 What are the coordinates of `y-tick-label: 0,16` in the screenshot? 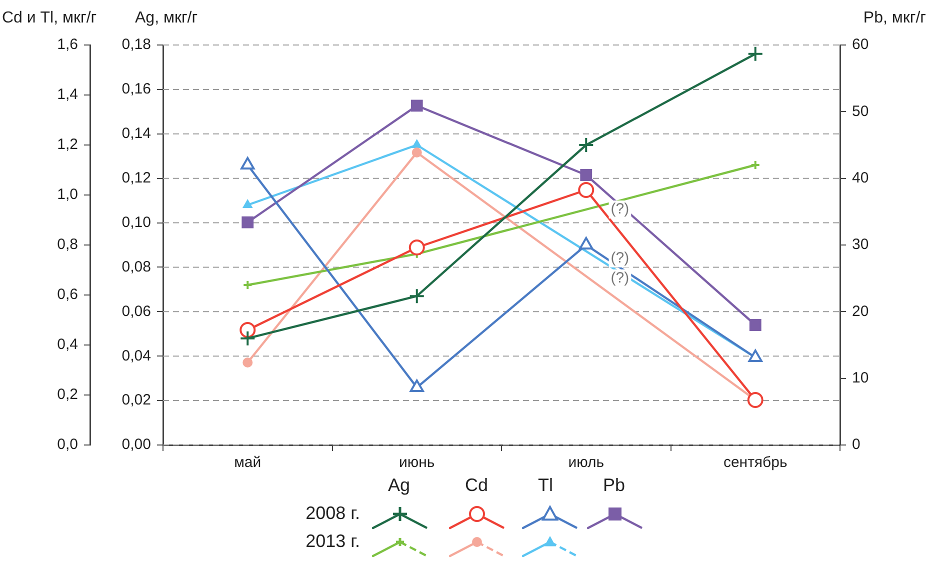 It's located at (136, 89).